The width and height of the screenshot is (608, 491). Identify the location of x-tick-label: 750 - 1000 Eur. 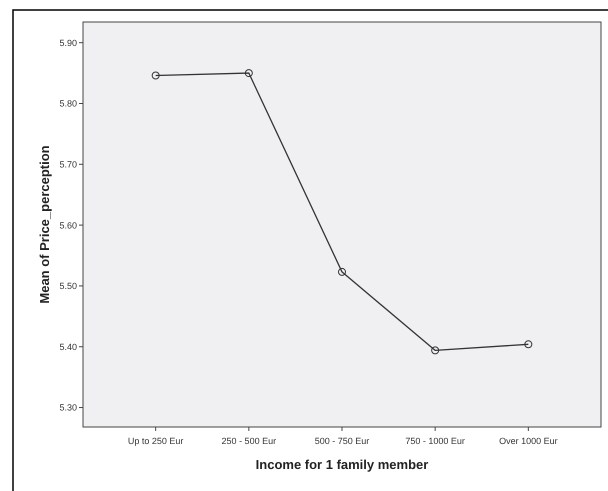
(435, 441).